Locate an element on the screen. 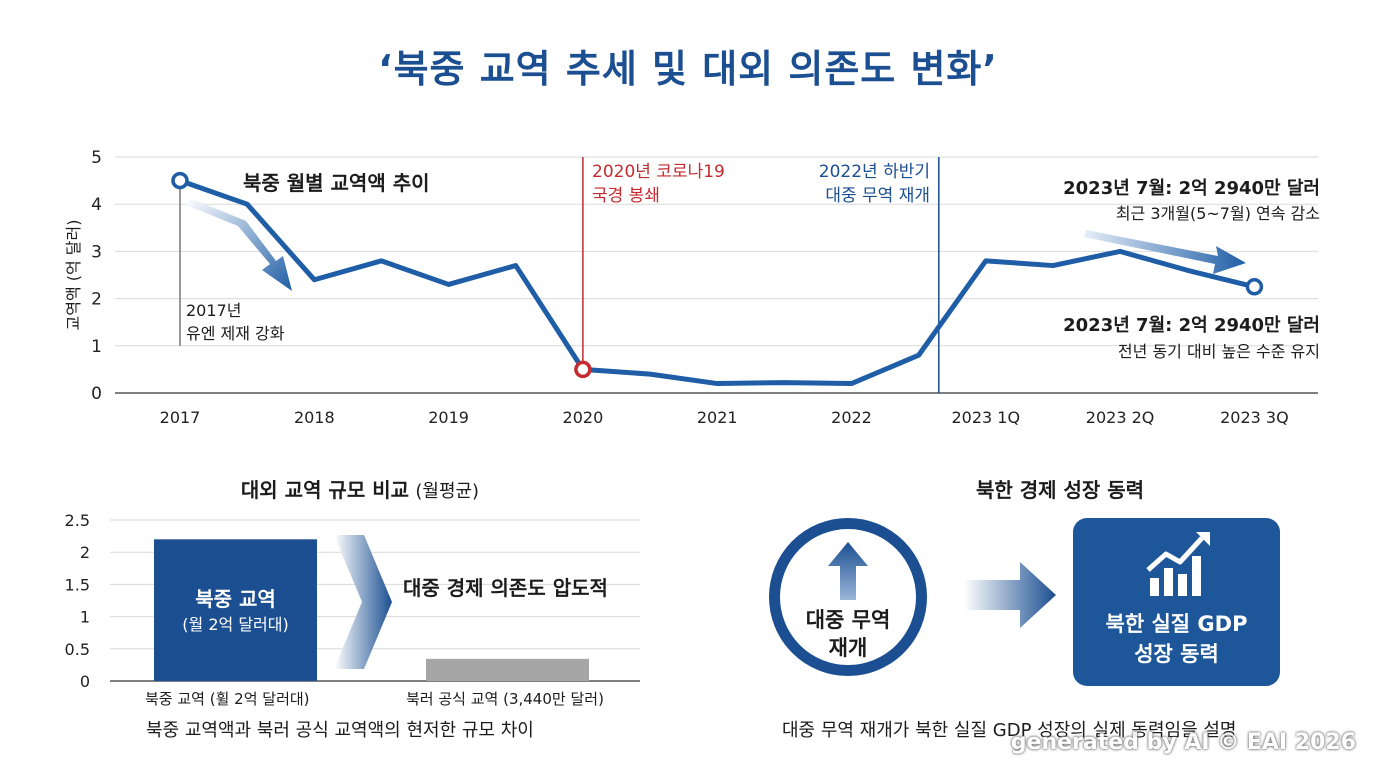 Image resolution: width=1376 pixels, height=768 pixels. right-arrow-icon is located at coordinates (1010, 595).